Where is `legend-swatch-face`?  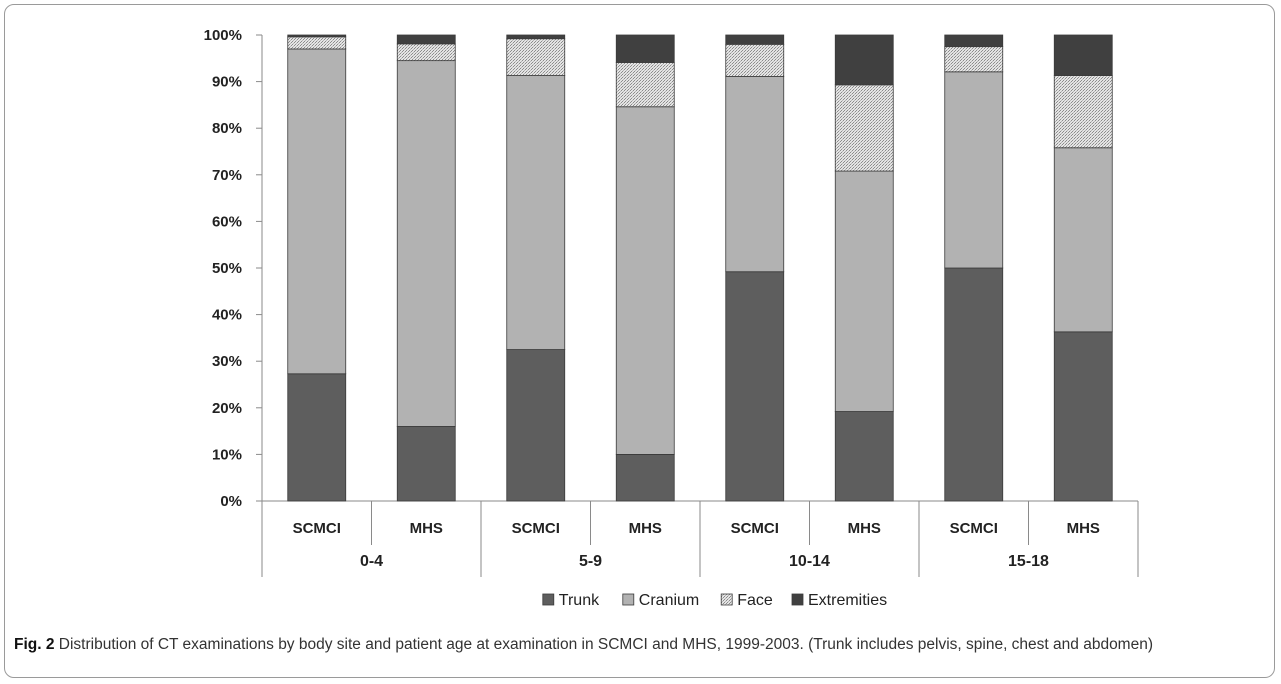
legend-swatch-face is located at coordinates (726, 599).